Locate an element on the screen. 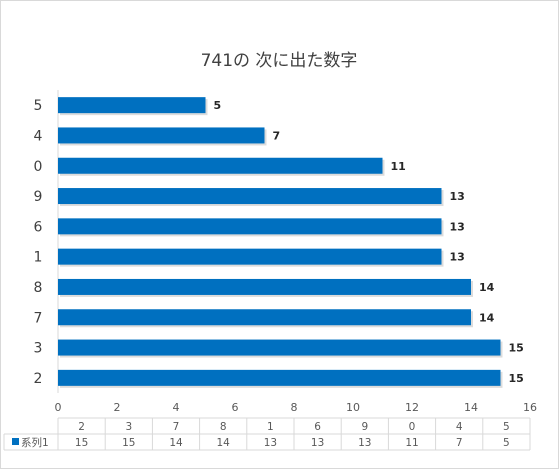  x-tick-label: 12 is located at coordinates (412, 407).